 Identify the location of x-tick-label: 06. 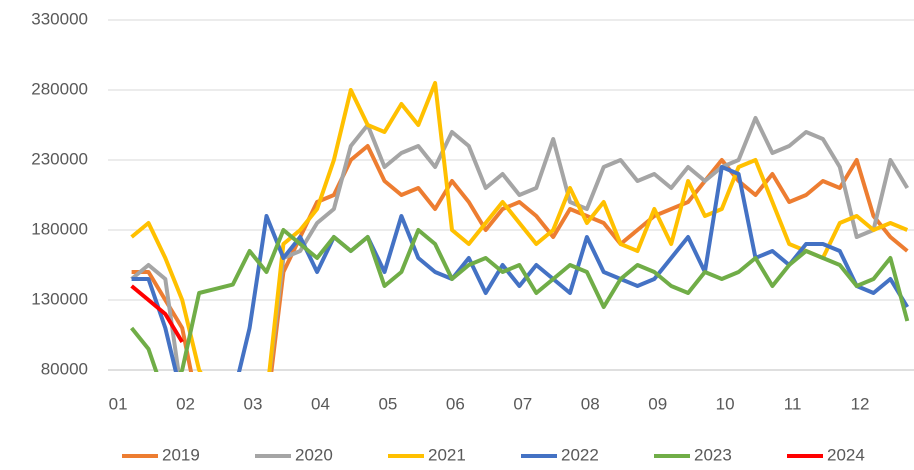
(455, 403).